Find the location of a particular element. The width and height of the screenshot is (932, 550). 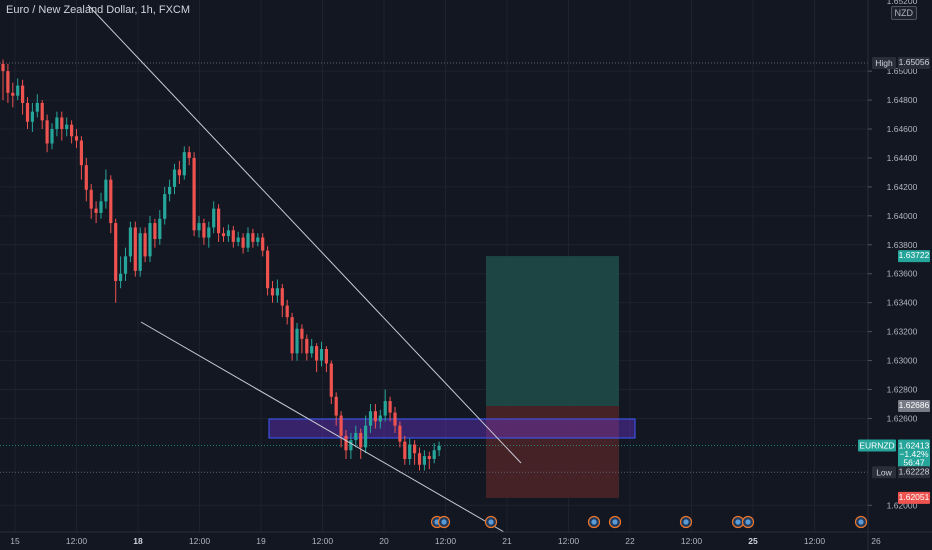

price-tick-label-partial: 1.65200 is located at coordinates (902, 3).